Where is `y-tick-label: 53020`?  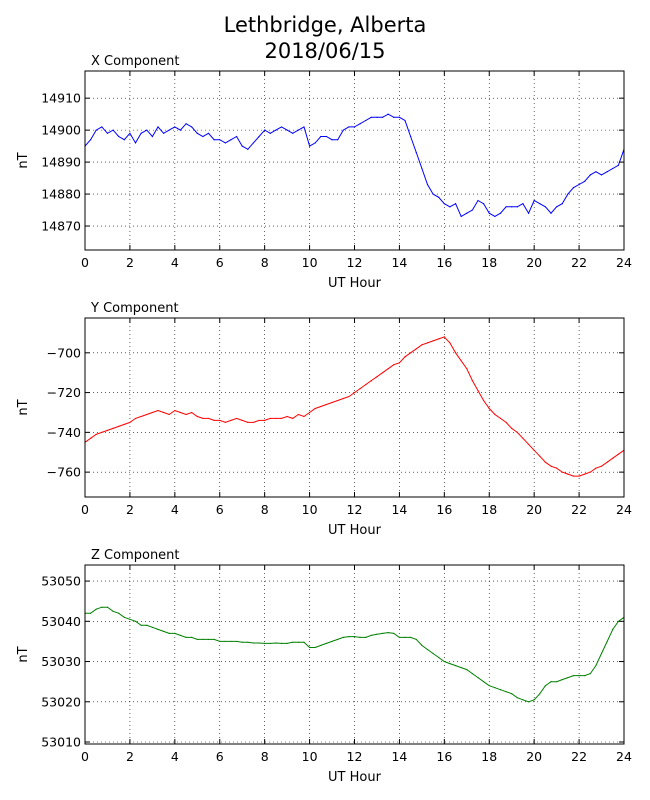 y-tick-label: 53020 is located at coordinates (61, 701).